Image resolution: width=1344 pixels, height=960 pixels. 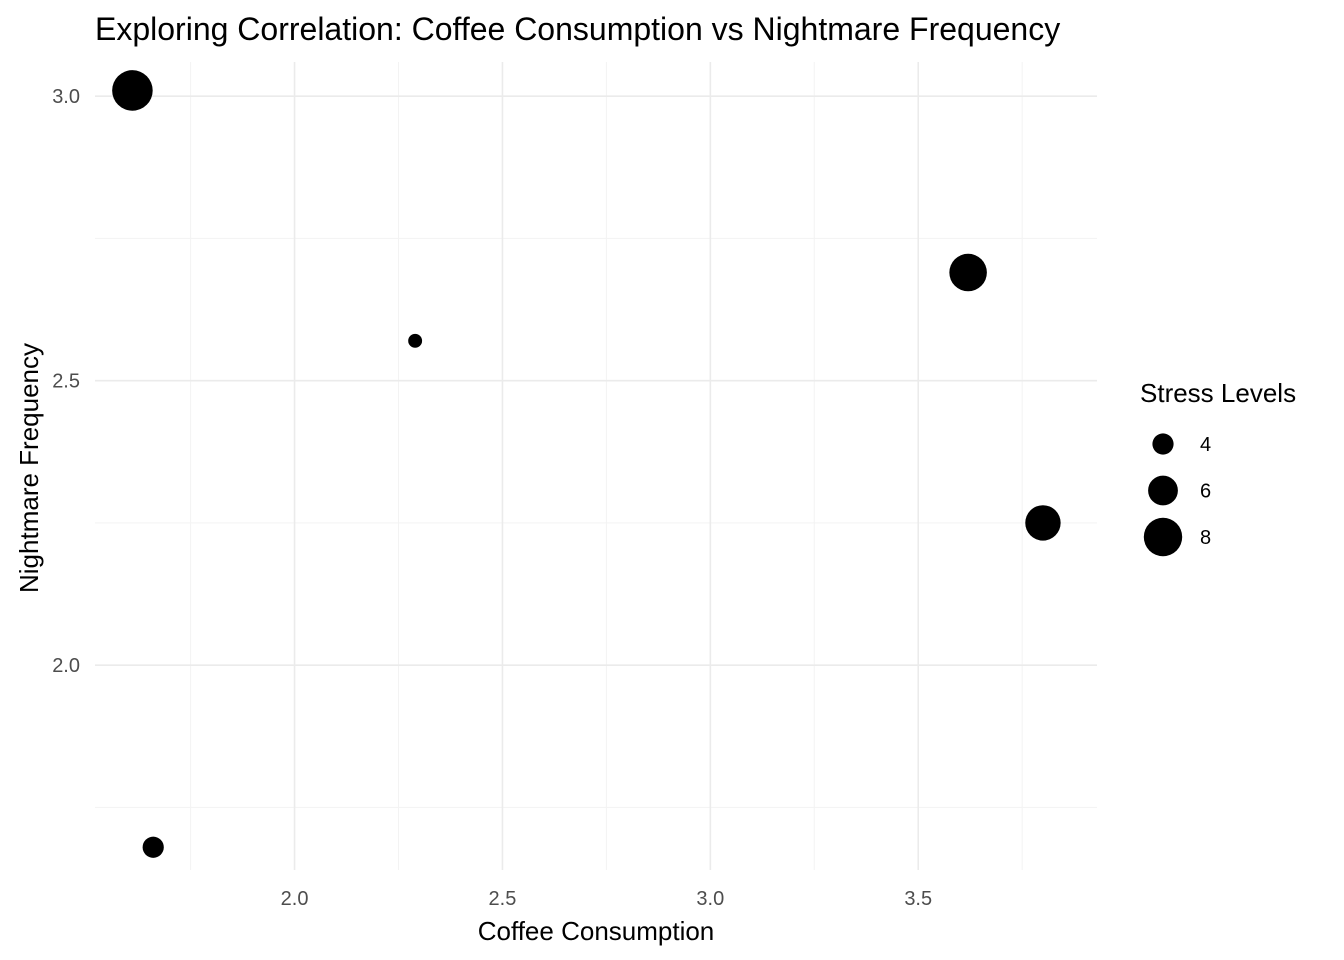 What do you see at coordinates (710, 899) in the screenshot?
I see `x-tick-label: 3.0` at bounding box center [710, 899].